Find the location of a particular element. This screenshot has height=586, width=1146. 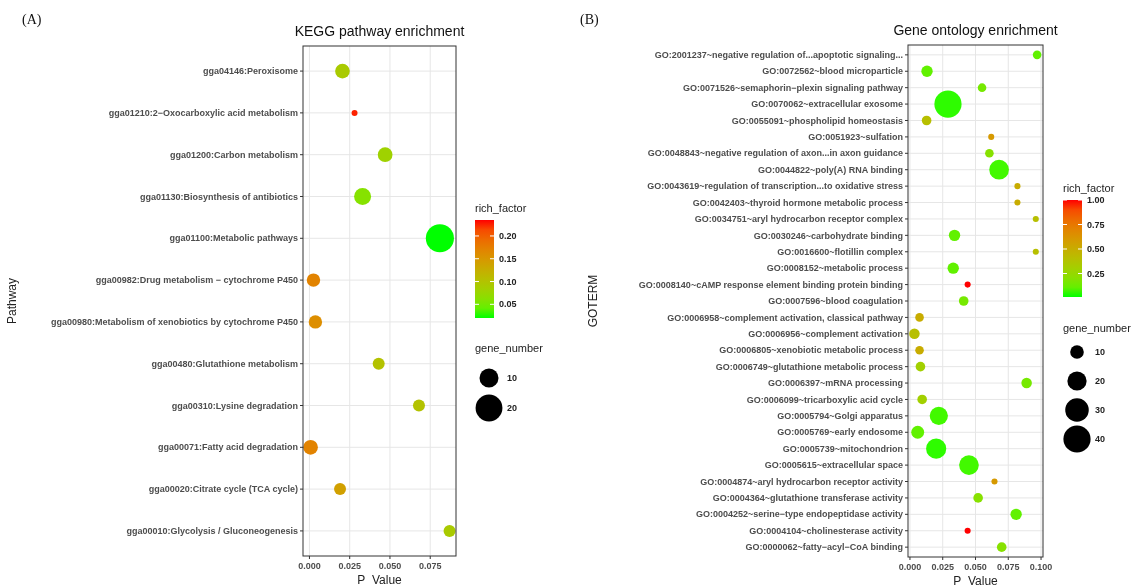

x-tick-label: 0.100 is located at coordinates (1041, 567).